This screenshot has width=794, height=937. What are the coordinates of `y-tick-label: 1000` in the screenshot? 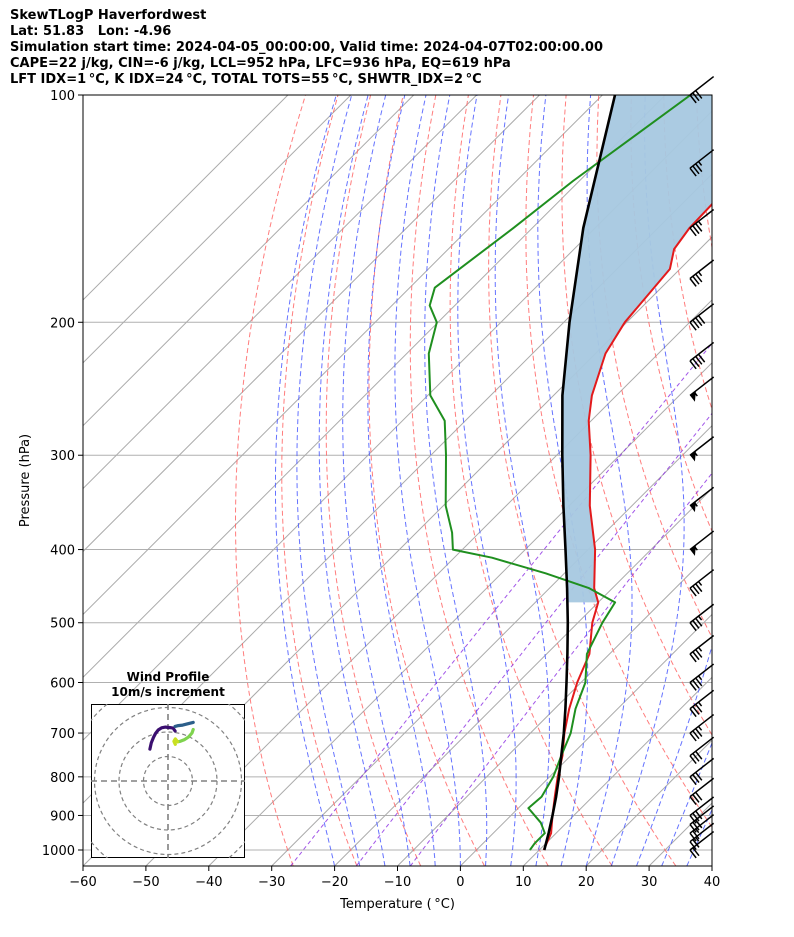 It's located at (58, 851).